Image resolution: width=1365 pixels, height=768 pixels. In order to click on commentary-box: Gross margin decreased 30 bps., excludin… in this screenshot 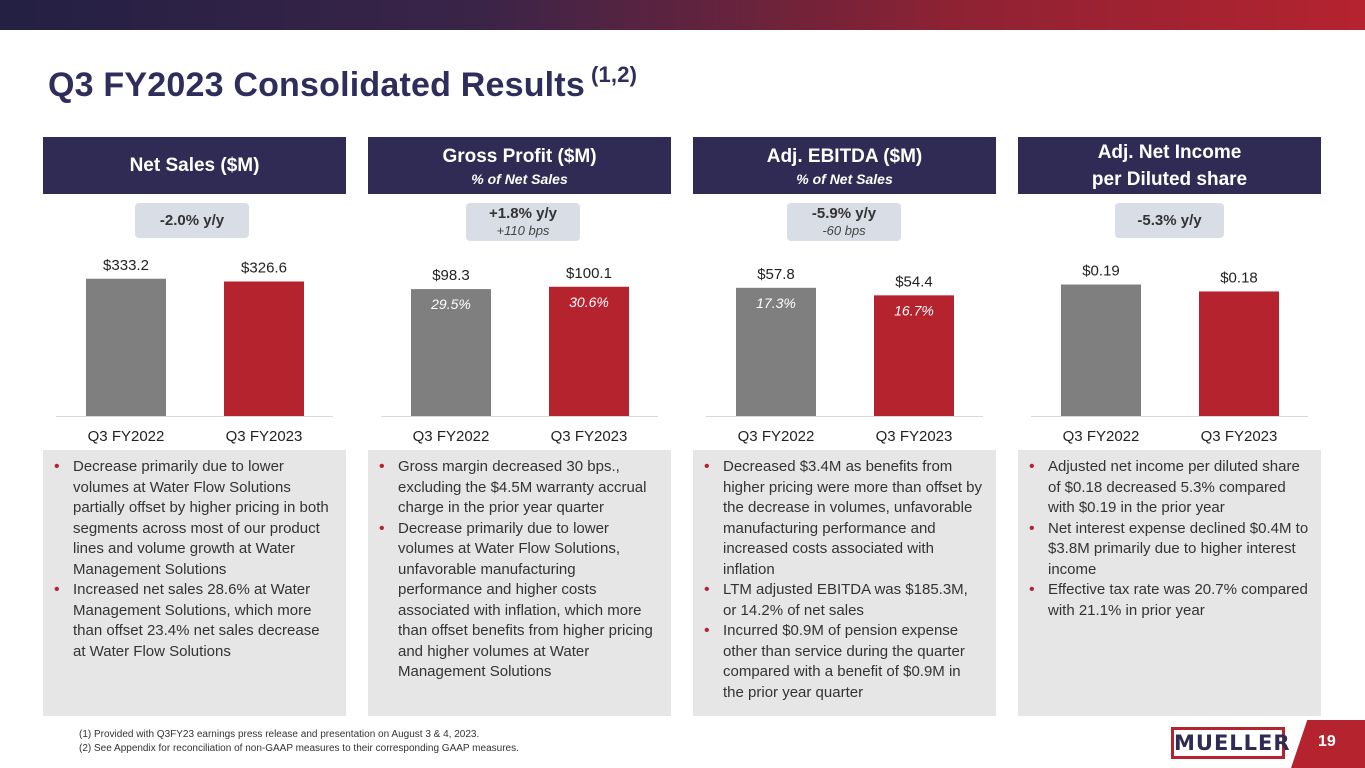, I will do `click(519, 583)`.